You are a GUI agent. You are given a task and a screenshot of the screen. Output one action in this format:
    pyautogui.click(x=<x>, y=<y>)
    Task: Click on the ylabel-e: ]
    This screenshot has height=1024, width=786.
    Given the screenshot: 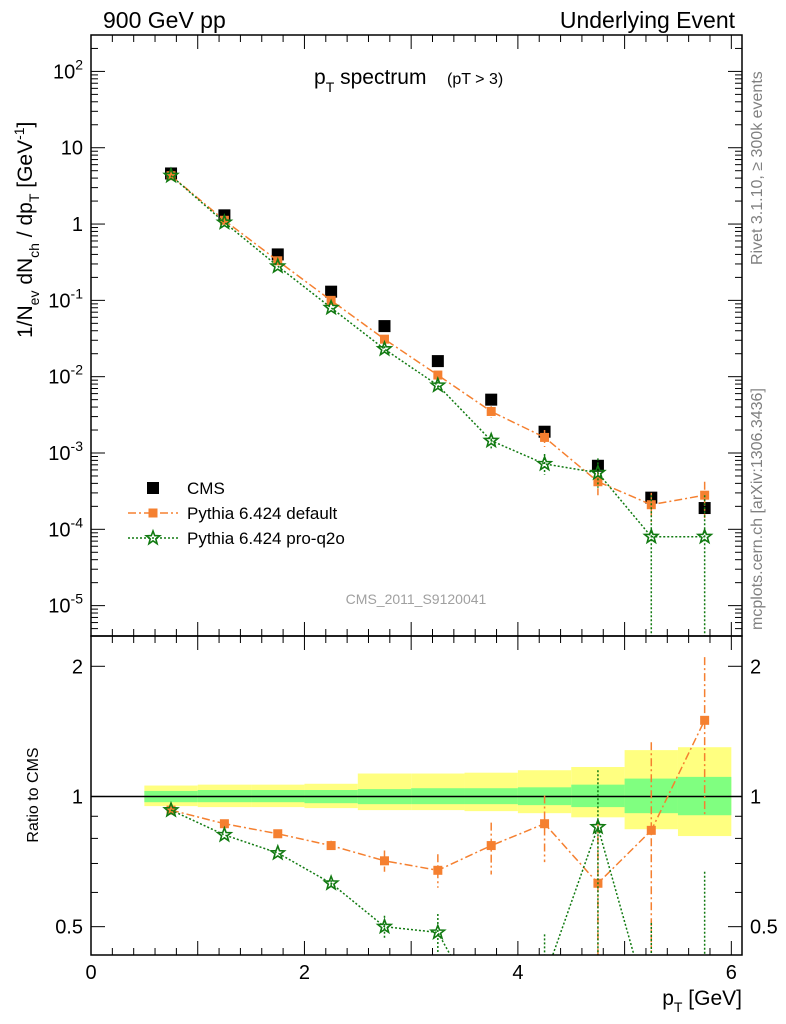 What is the action you would take?
    pyautogui.click(x=25, y=125)
    